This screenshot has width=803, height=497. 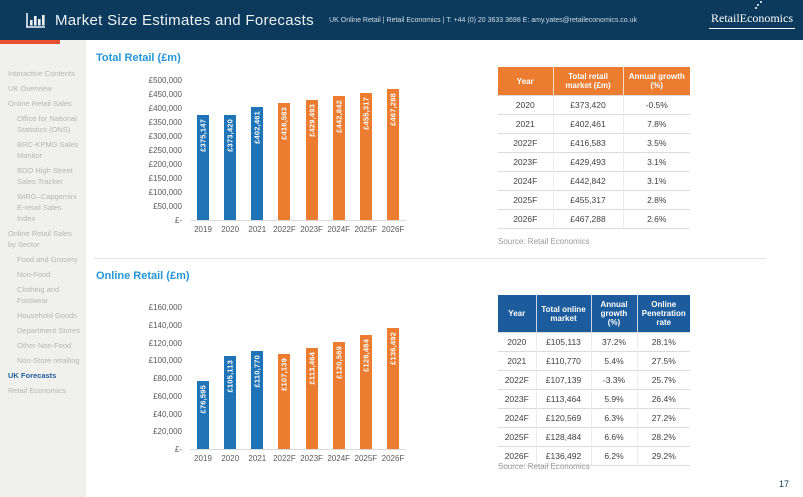 What do you see at coordinates (517, 456) in the screenshot?
I see `table-cell: 2026F` at bounding box center [517, 456].